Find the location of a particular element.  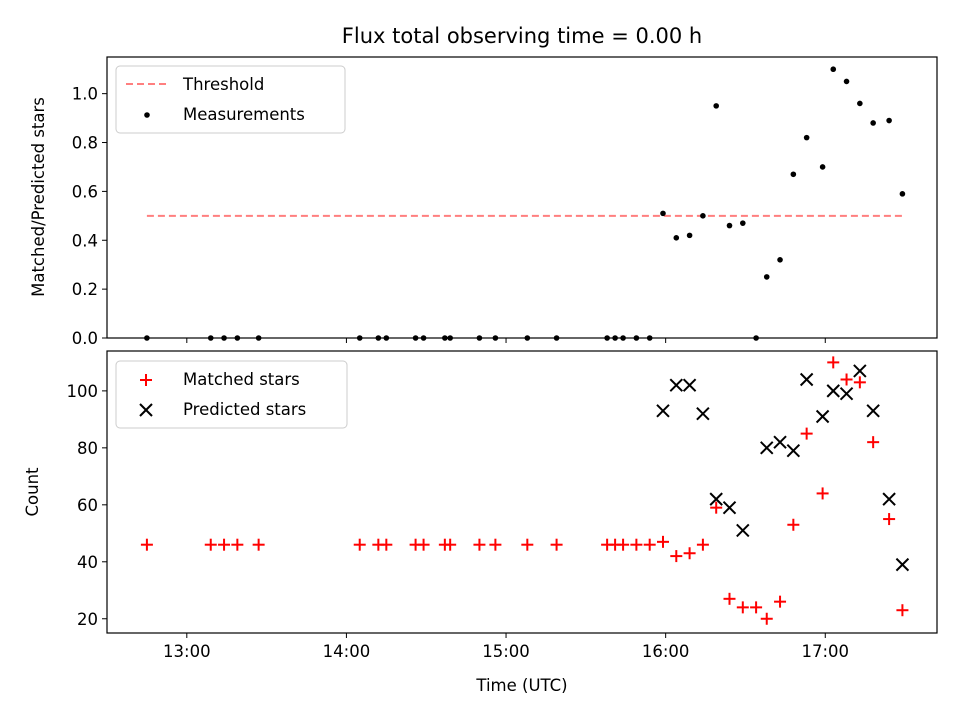

ratio-y-tick-label: 0.4 is located at coordinates (85, 240).